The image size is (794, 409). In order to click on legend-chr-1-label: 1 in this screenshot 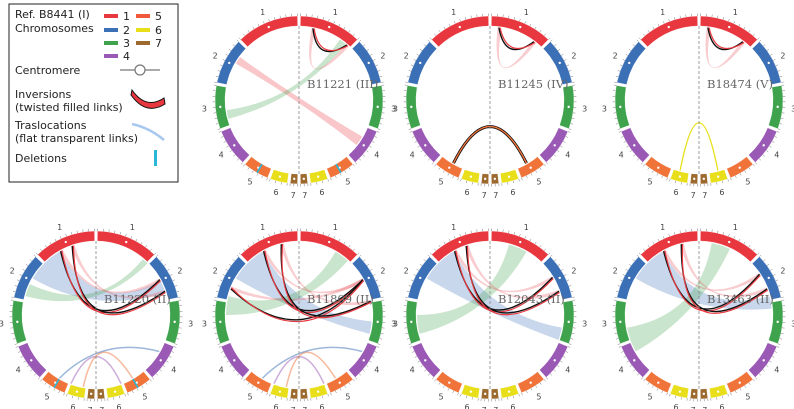, I will do `click(126, 16)`.